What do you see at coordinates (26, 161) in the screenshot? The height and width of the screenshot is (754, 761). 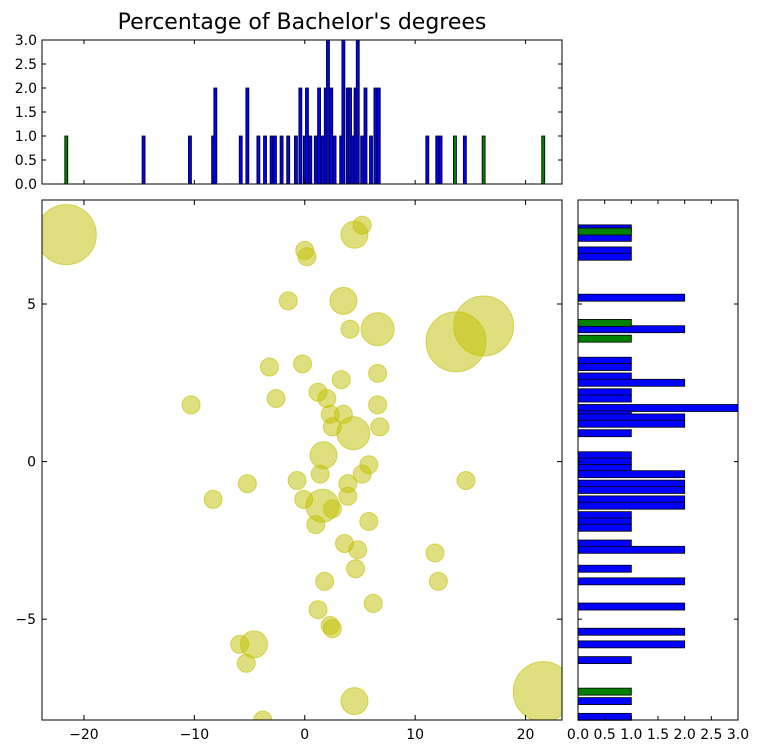 I see `y-tick-label: 0.5` at bounding box center [26, 161].